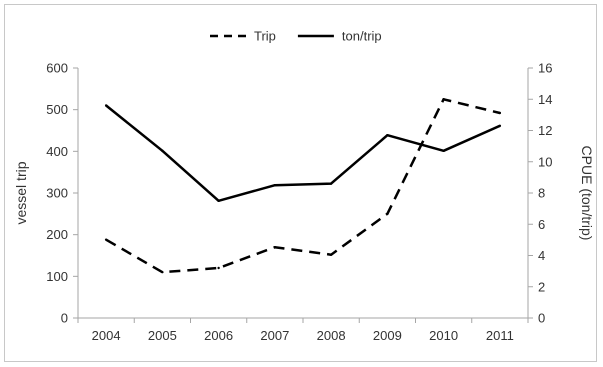 The height and width of the screenshot is (367, 603). I want to click on y-axis-right-tick-label: 16, so click(545, 68).